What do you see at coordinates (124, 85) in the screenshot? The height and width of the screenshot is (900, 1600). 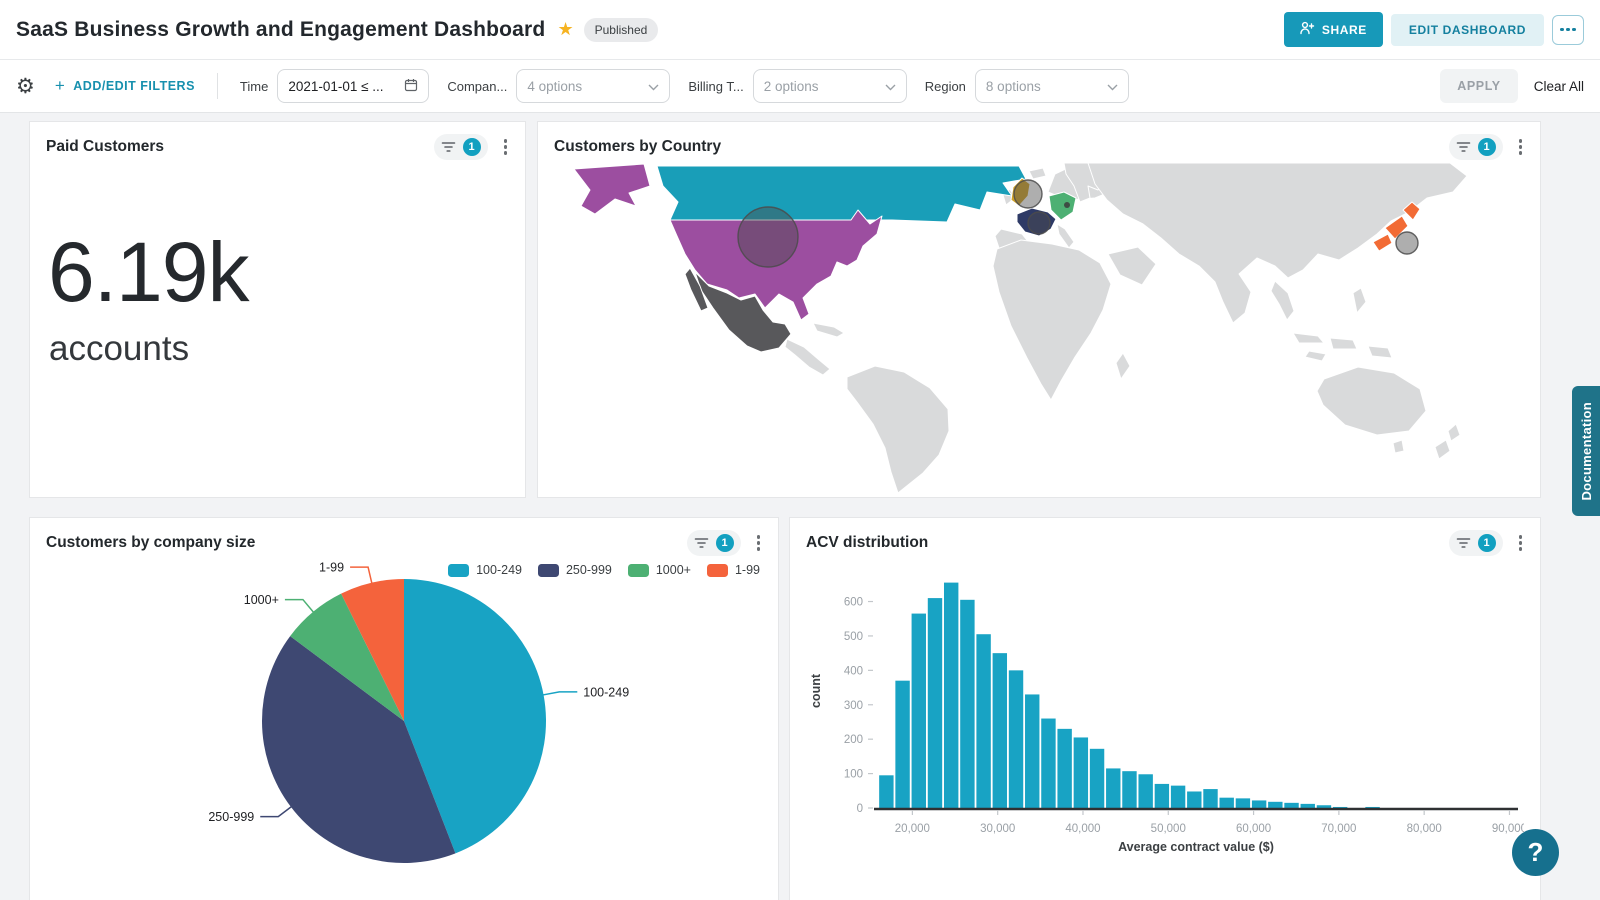 I see `add-edit-filters-button: + ADD/EDIT FILTERS` at bounding box center [124, 85].